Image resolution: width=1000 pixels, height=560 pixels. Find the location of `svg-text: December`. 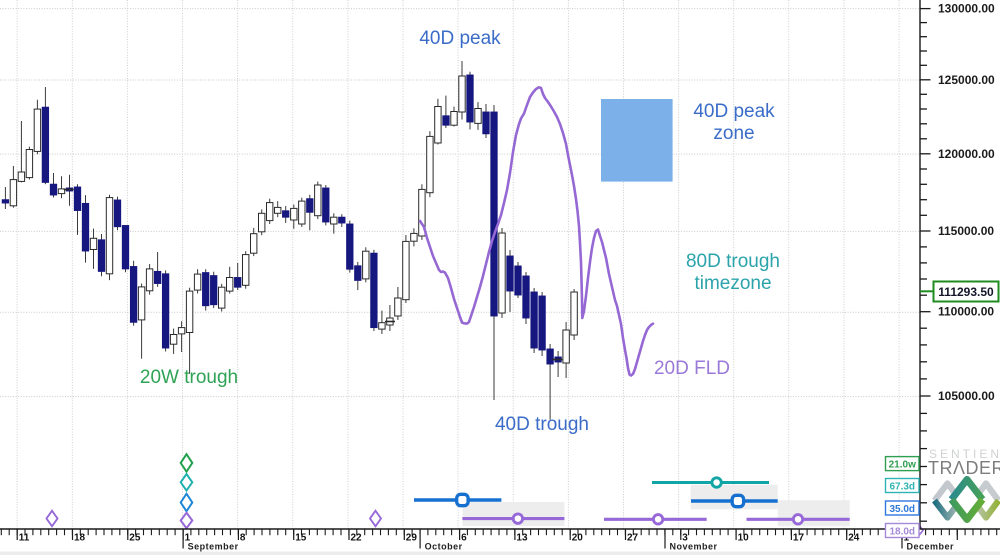

svg-text: December is located at coordinates (931, 547).